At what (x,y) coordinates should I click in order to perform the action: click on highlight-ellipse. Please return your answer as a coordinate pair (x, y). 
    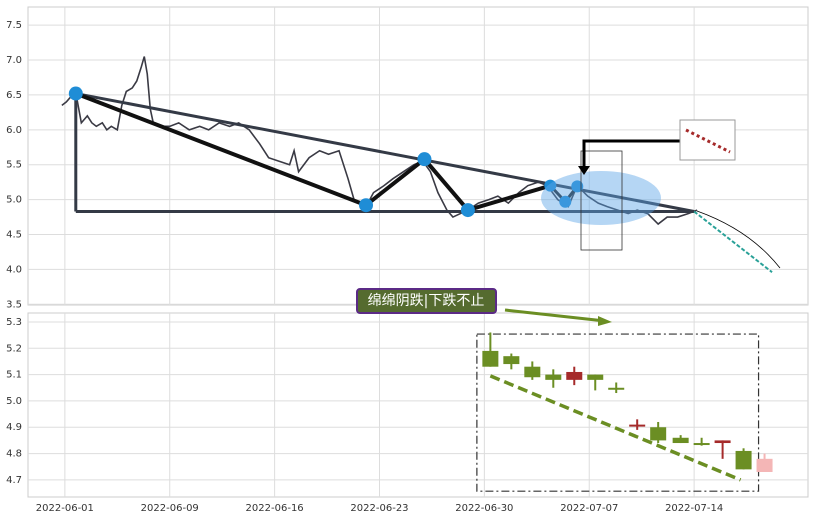
    Looking at the image, I should click on (601, 198).